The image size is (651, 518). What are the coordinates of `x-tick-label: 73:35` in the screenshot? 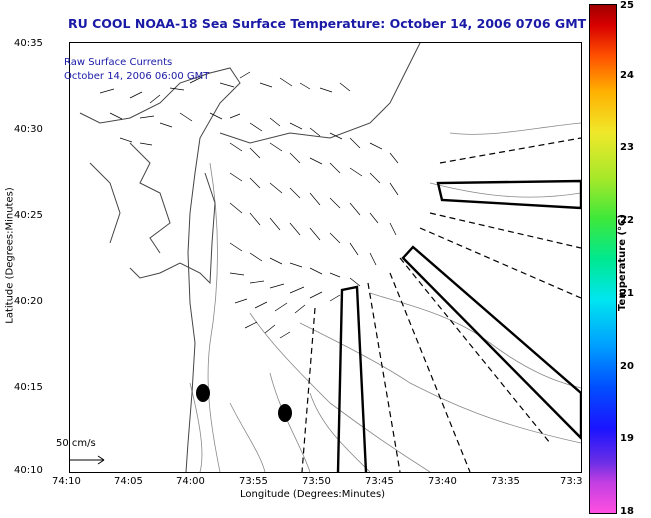 It's located at (505, 481).